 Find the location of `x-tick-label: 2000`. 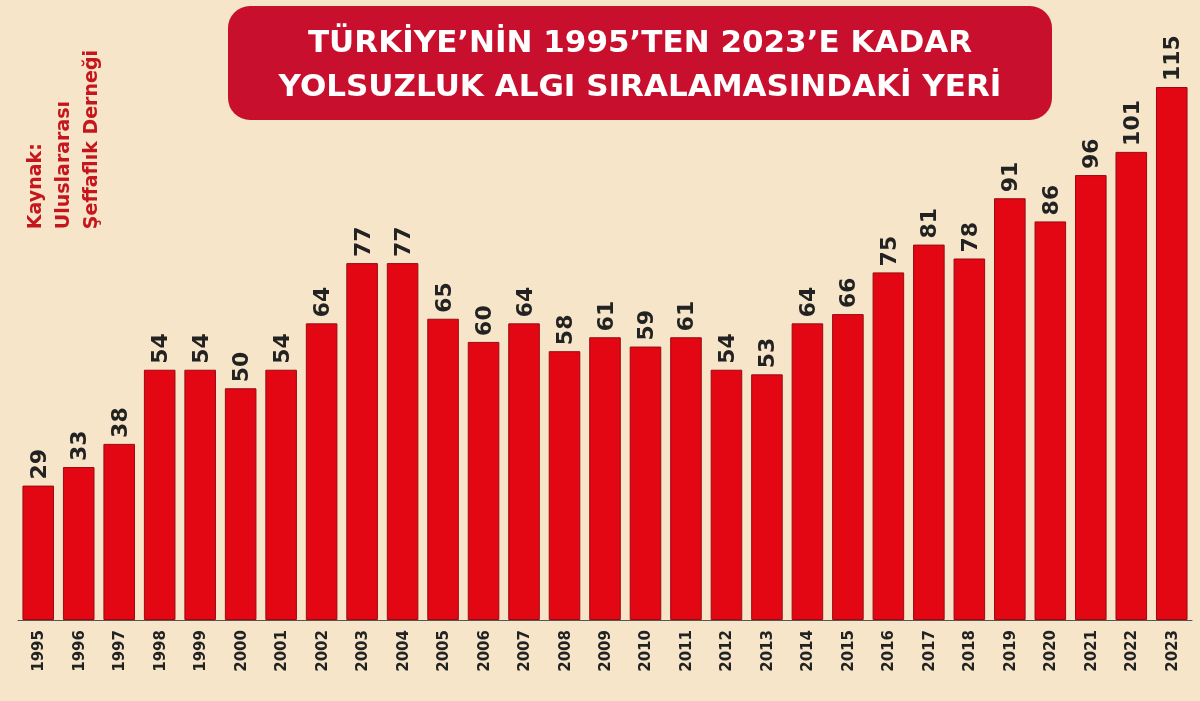

x-tick-label: 2000 is located at coordinates (240, 651).